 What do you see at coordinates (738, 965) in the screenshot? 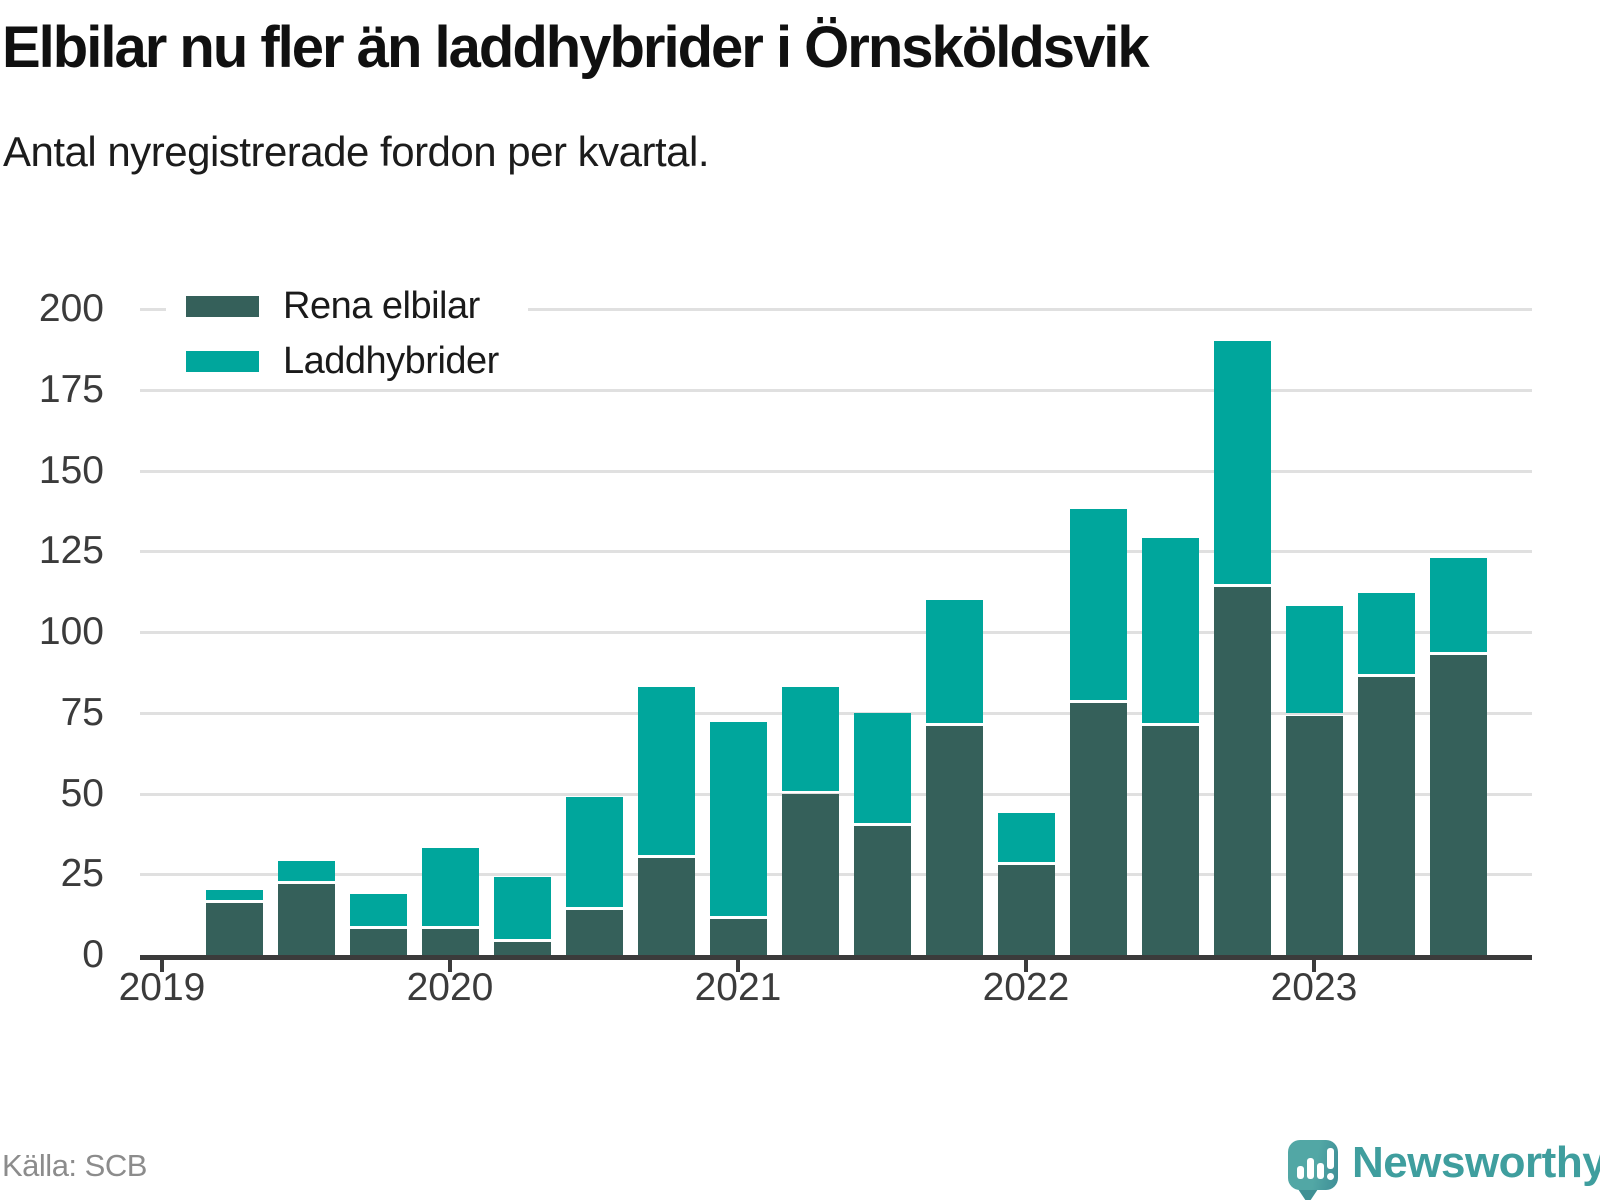
I see `x-axis-tick-2021` at bounding box center [738, 965].